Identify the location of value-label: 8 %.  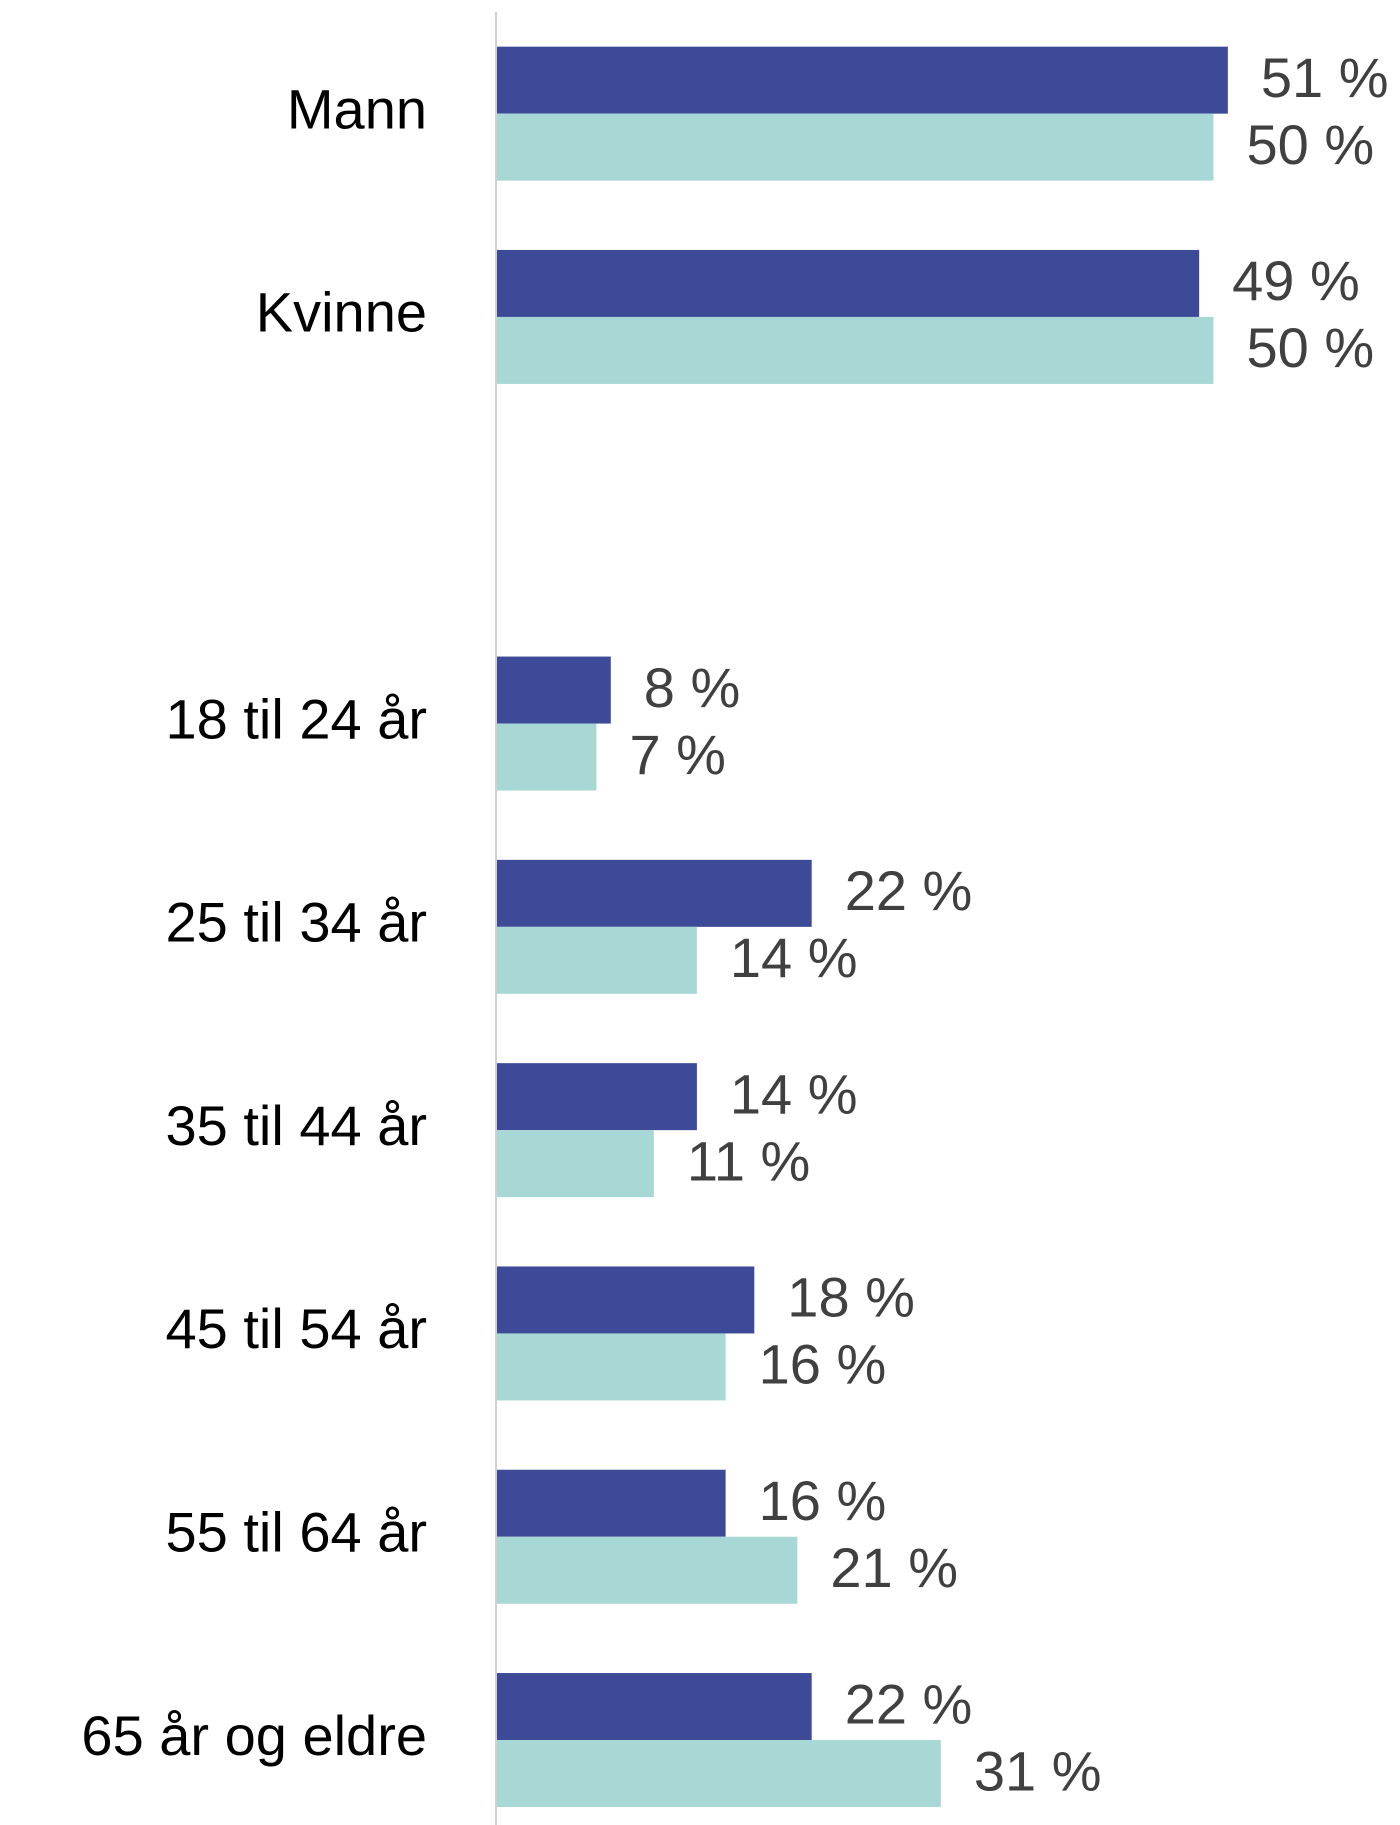
(692, 687).